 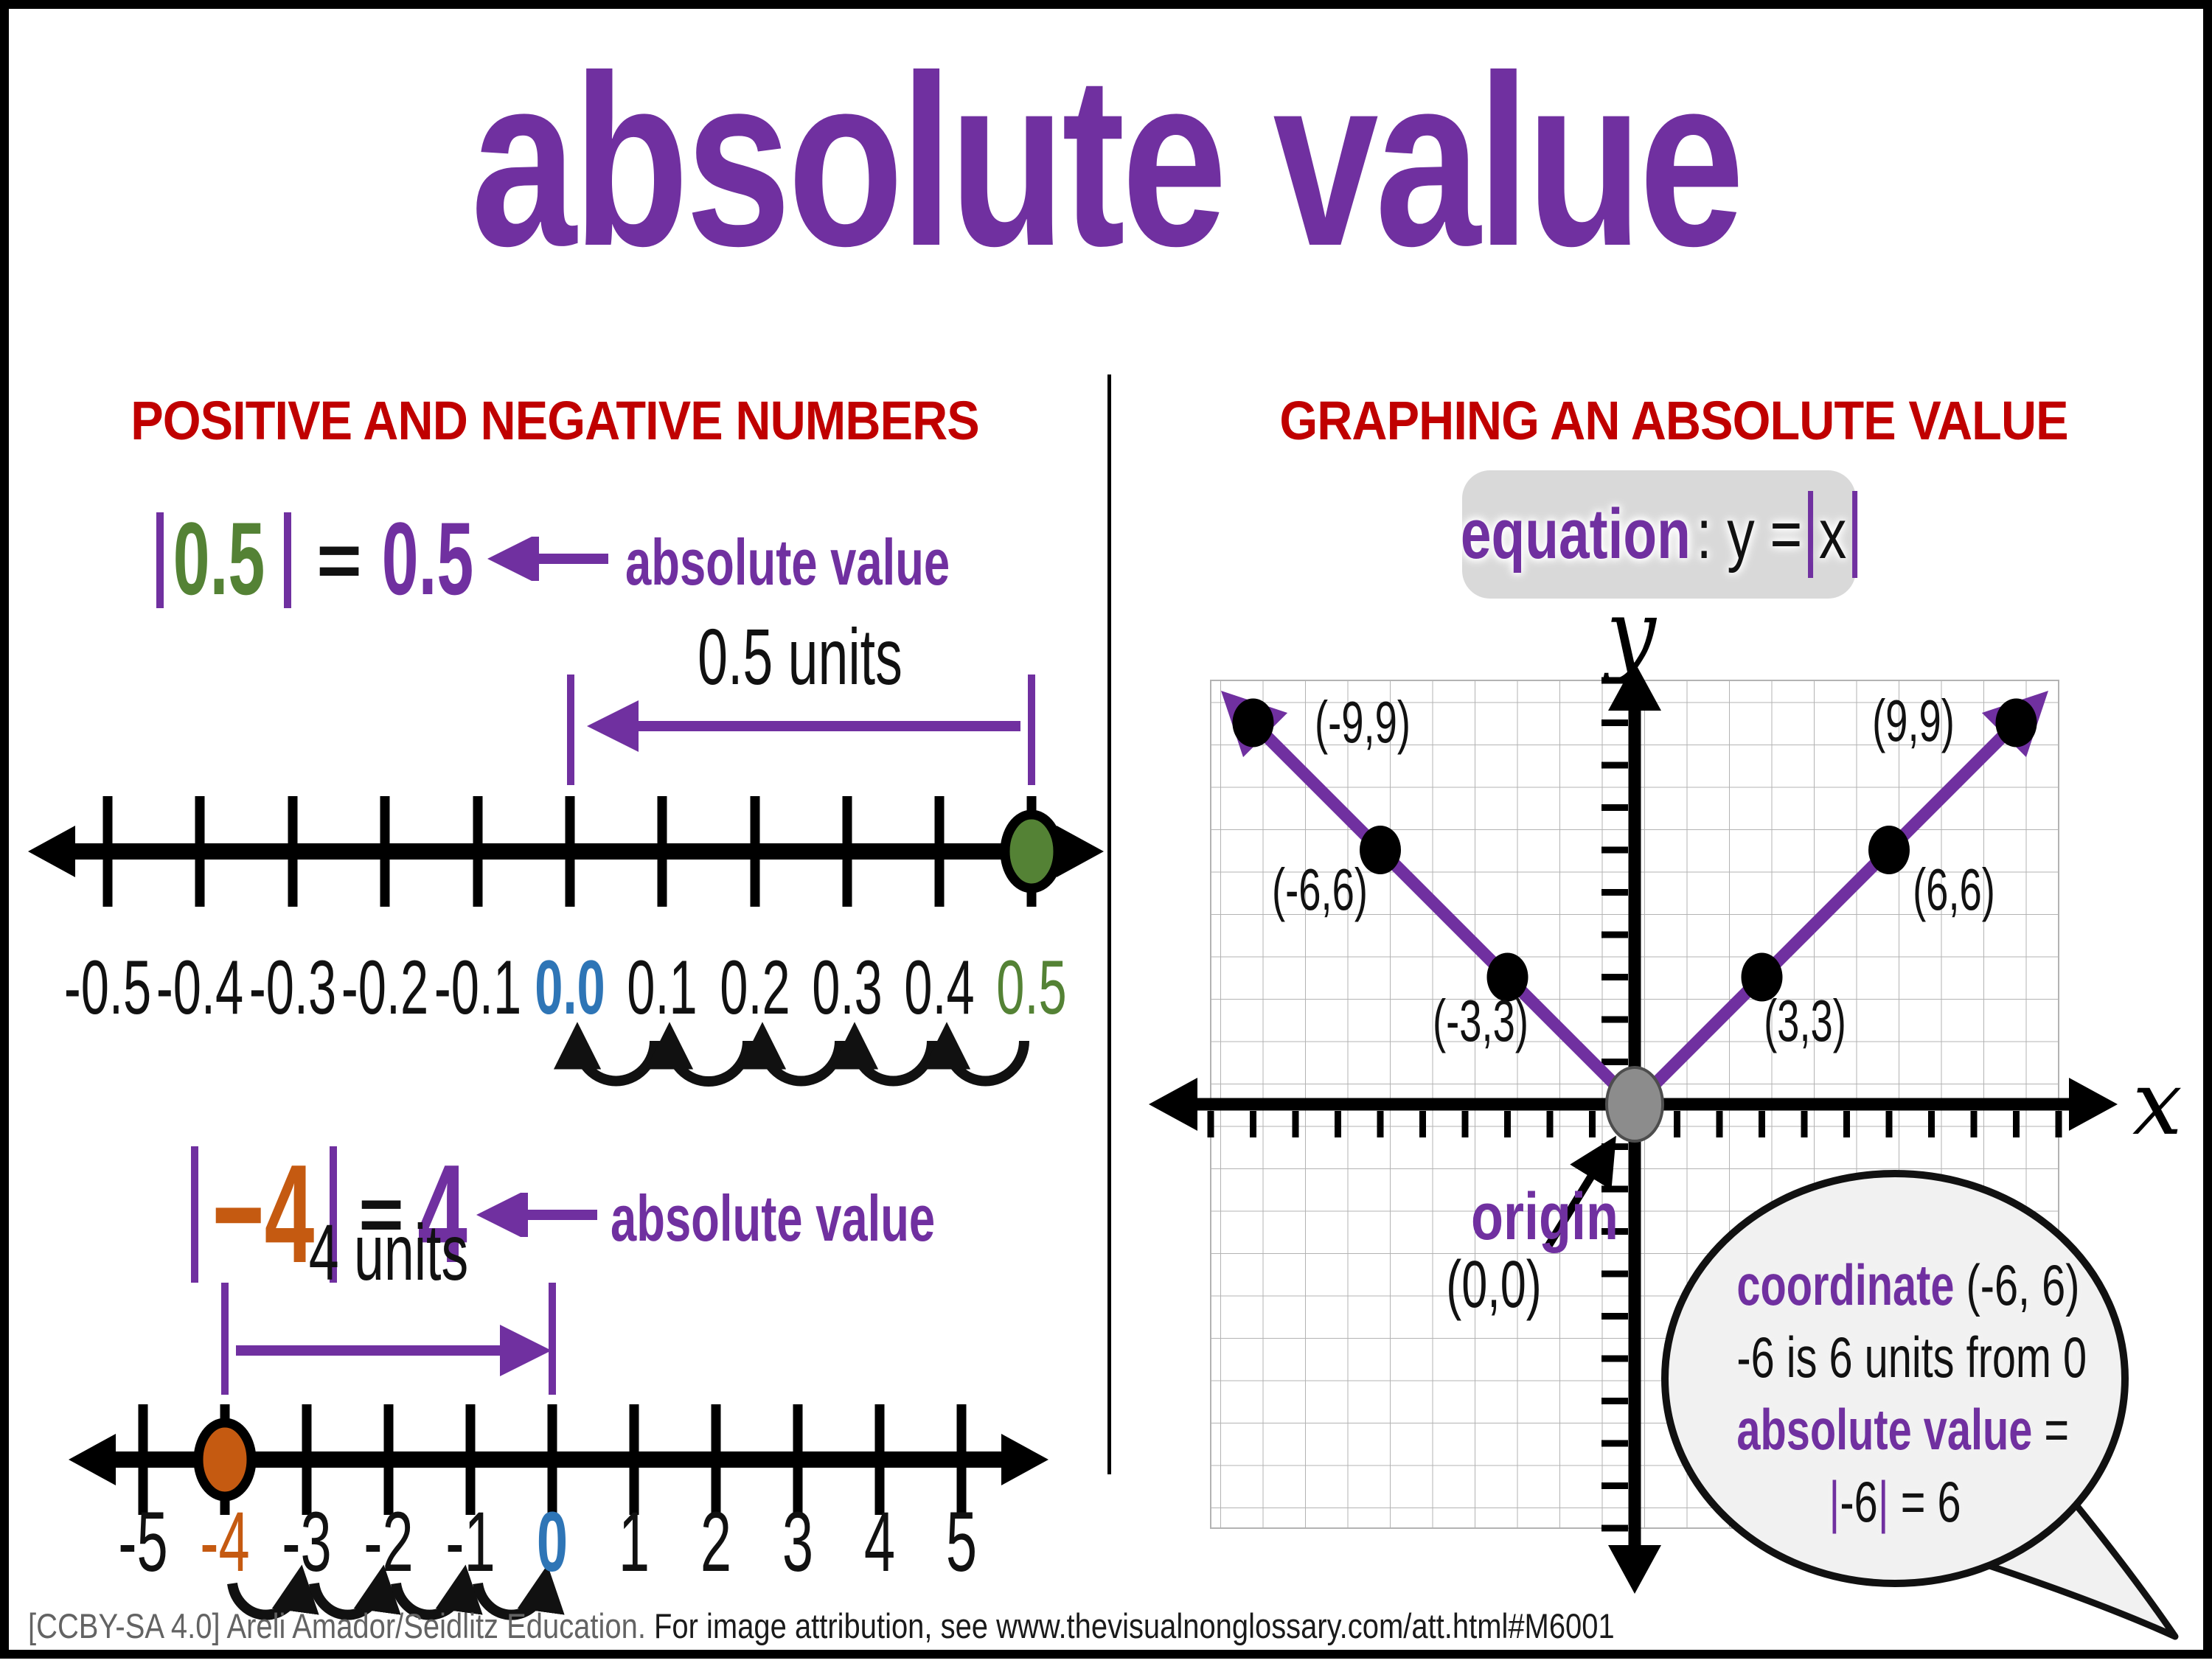 I want to click on bubble-line-4: |-6| = 6, so click(x=1895, y=1501).